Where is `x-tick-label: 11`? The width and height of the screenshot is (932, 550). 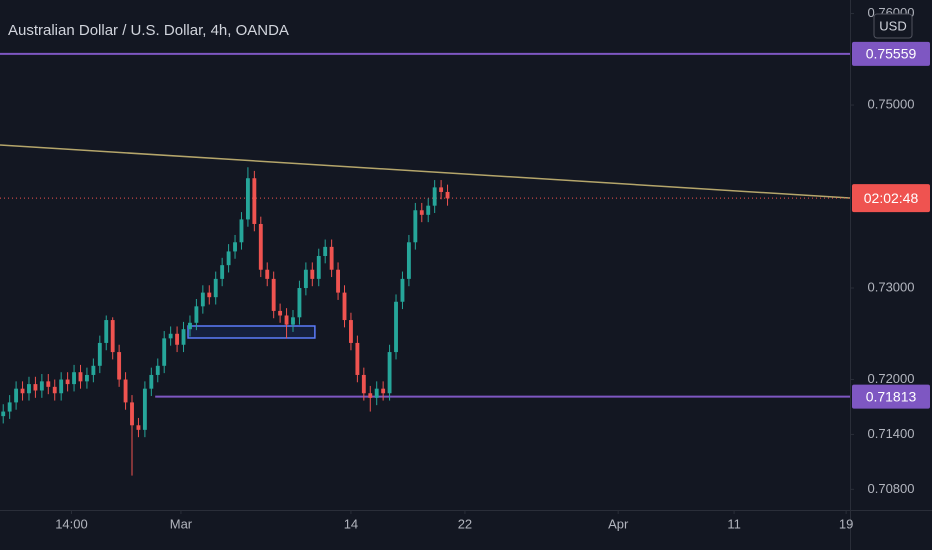
x-tick-label: 11 is located at coordinates (734, 523).